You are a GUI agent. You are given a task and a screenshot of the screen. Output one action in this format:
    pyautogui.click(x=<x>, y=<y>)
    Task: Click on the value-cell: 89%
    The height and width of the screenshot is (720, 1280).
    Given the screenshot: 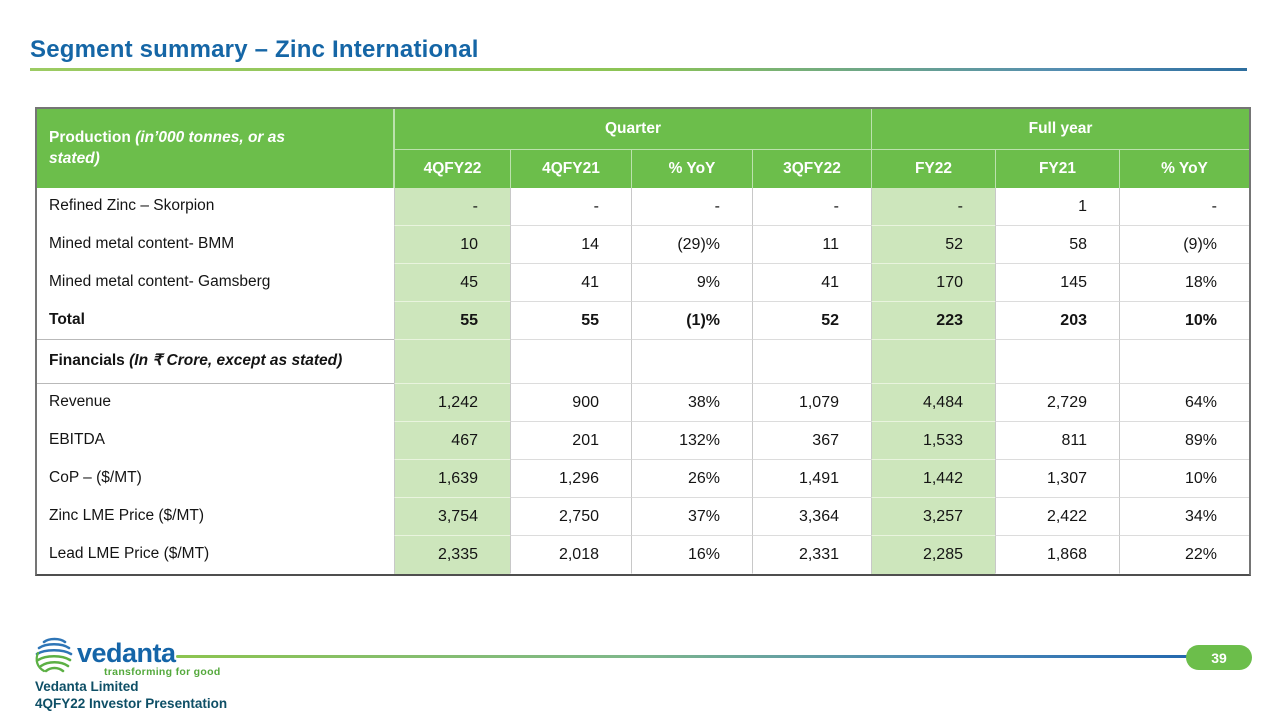 What is the action you would take?
    pyautogui.click(x=1184, y=441)
    